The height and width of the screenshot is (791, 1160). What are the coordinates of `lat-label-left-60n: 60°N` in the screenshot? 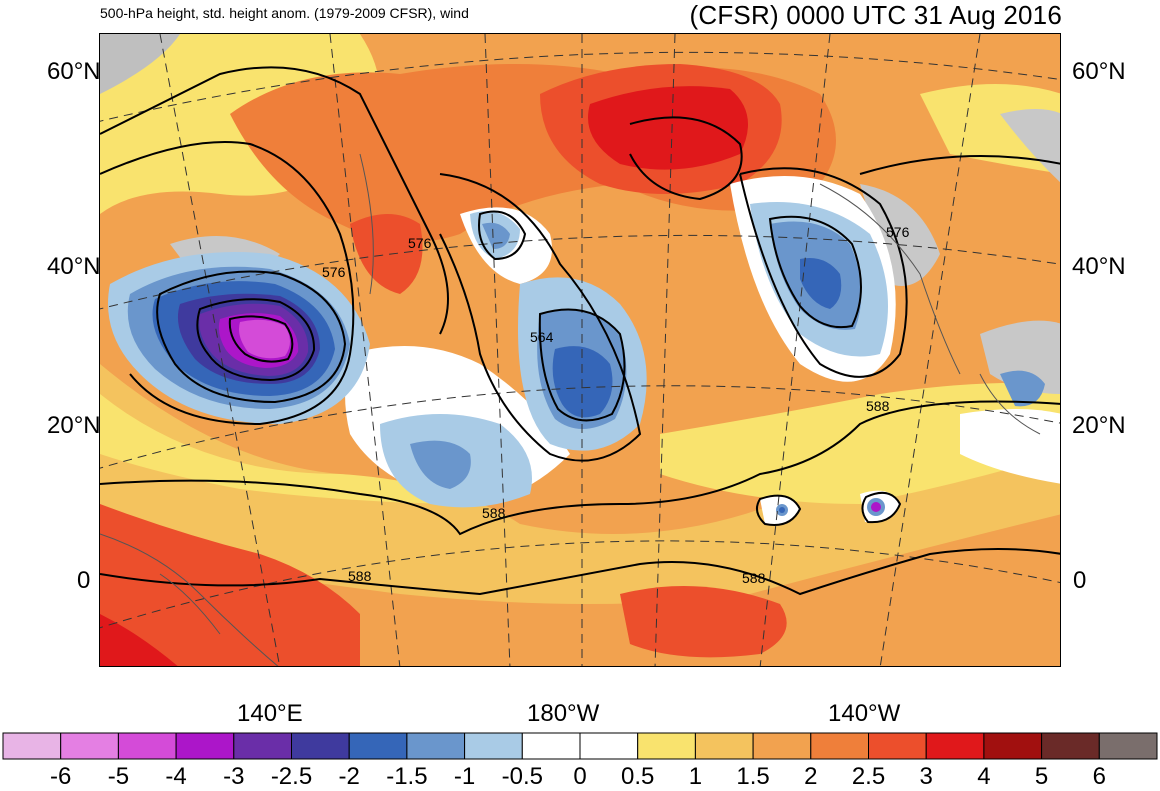 It's located at (74, 71).